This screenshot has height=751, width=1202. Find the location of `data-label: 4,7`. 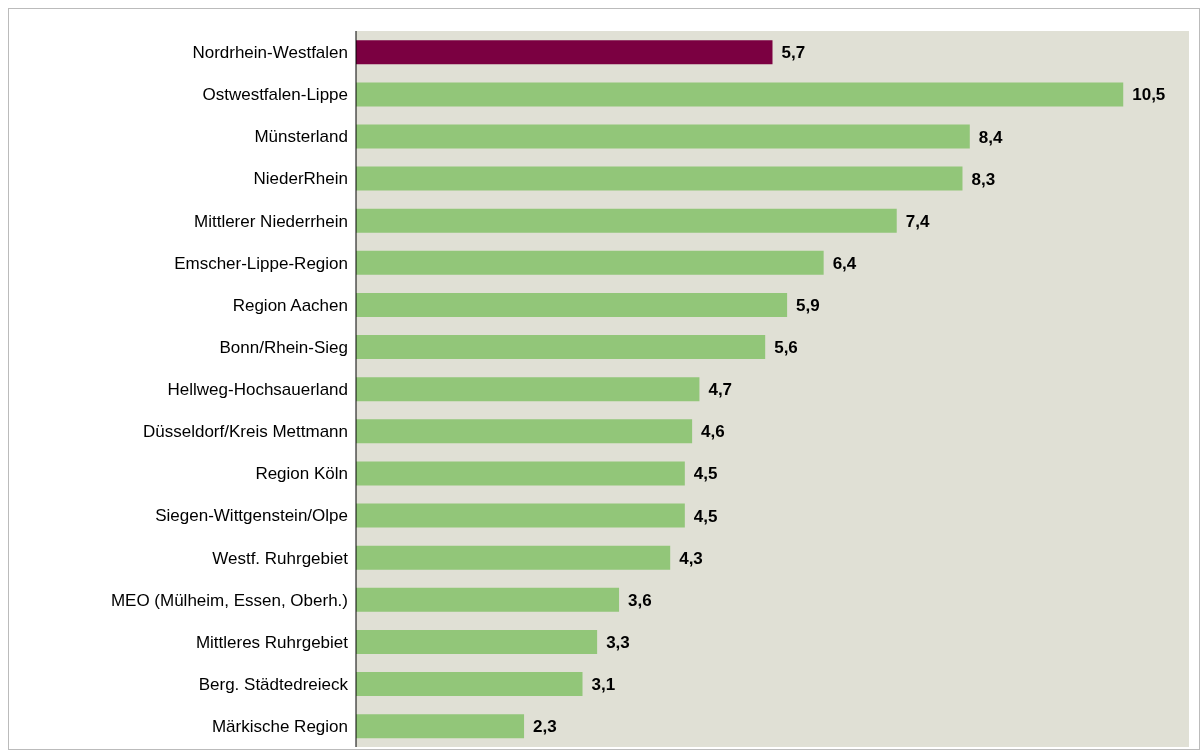

data-label: 4,7 is located at coordinates (720, 390).